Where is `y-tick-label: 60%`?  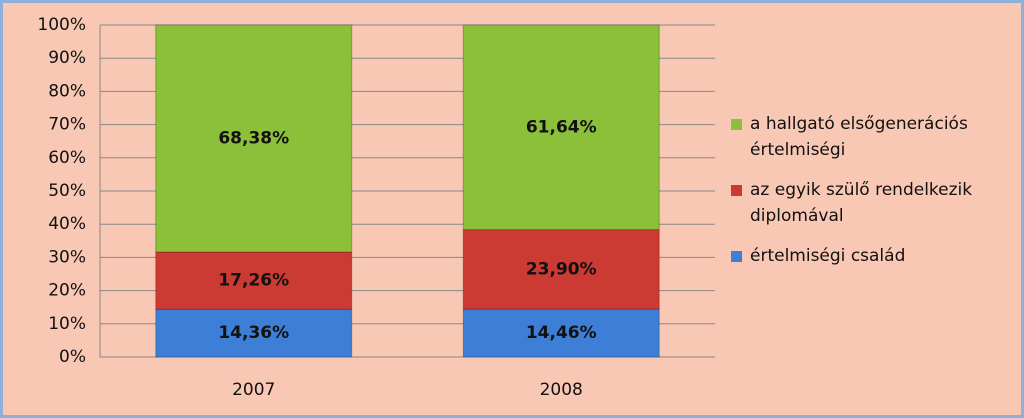 y-tick-label: 60% is located at coordinates (67, 158).